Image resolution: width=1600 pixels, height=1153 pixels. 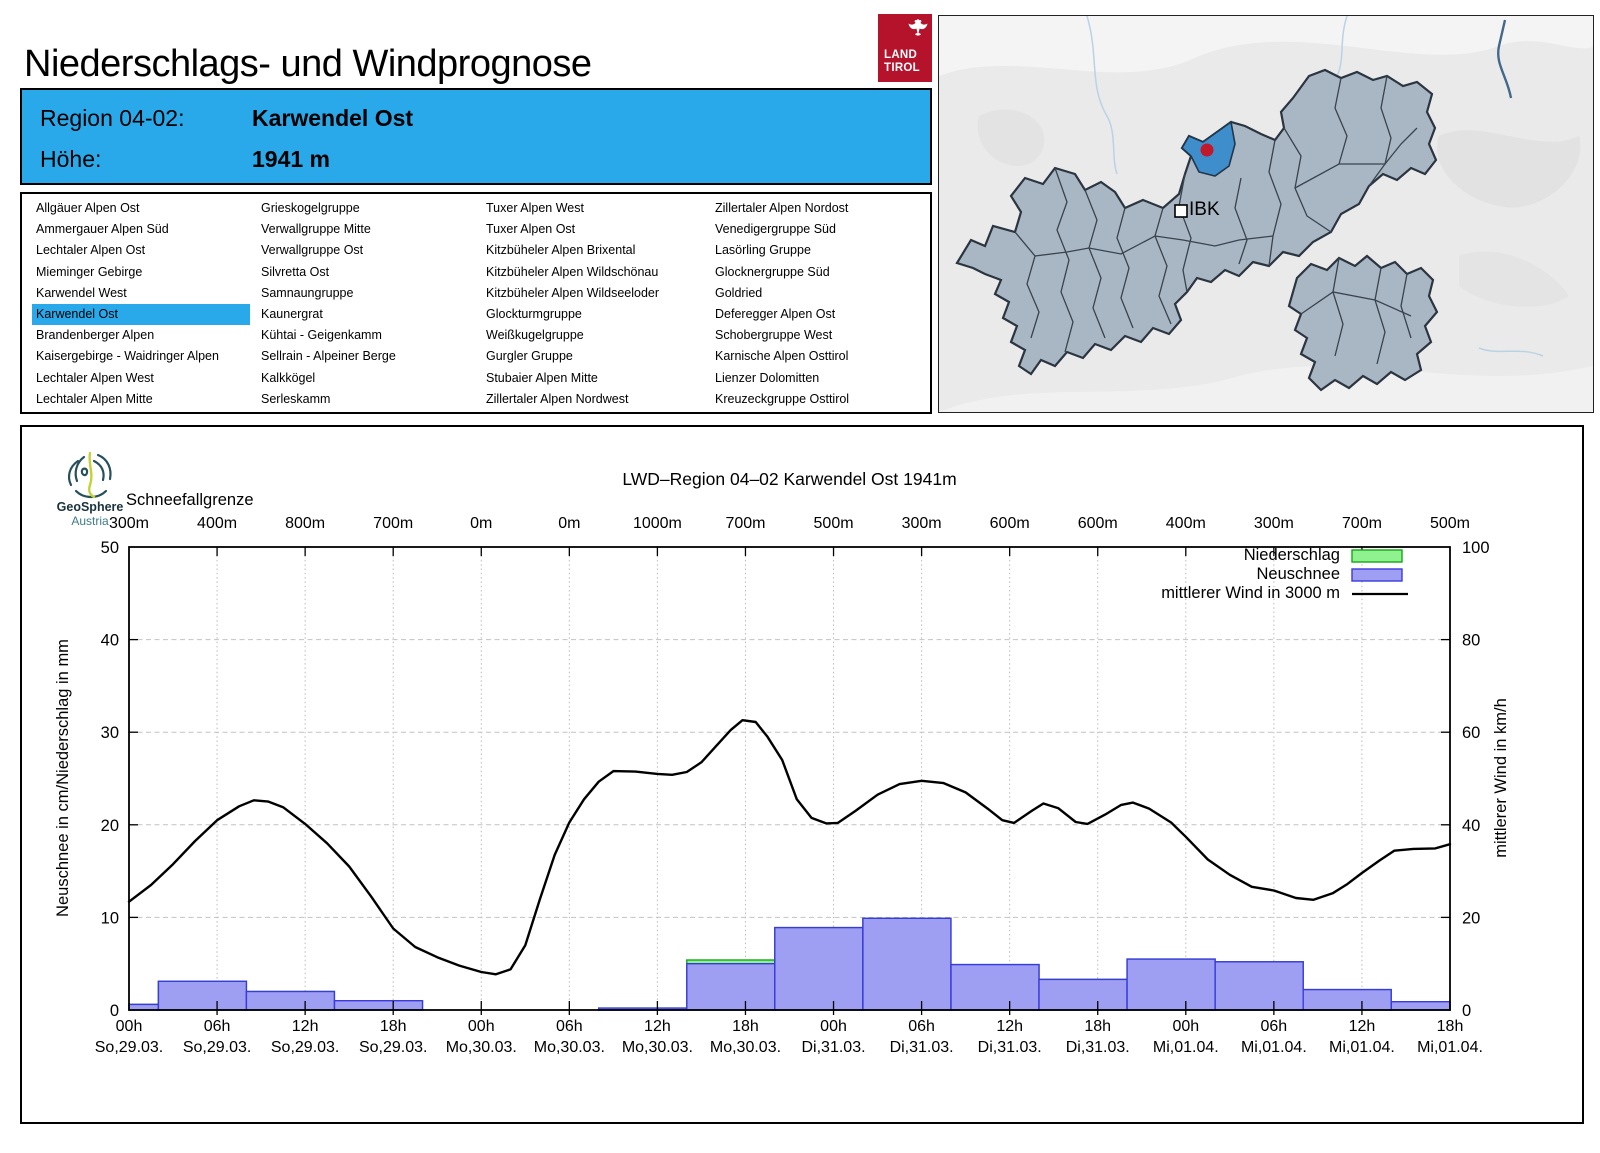 I want to click on y-axis-right-tick-label: 60, so click(x=1471, y=733).